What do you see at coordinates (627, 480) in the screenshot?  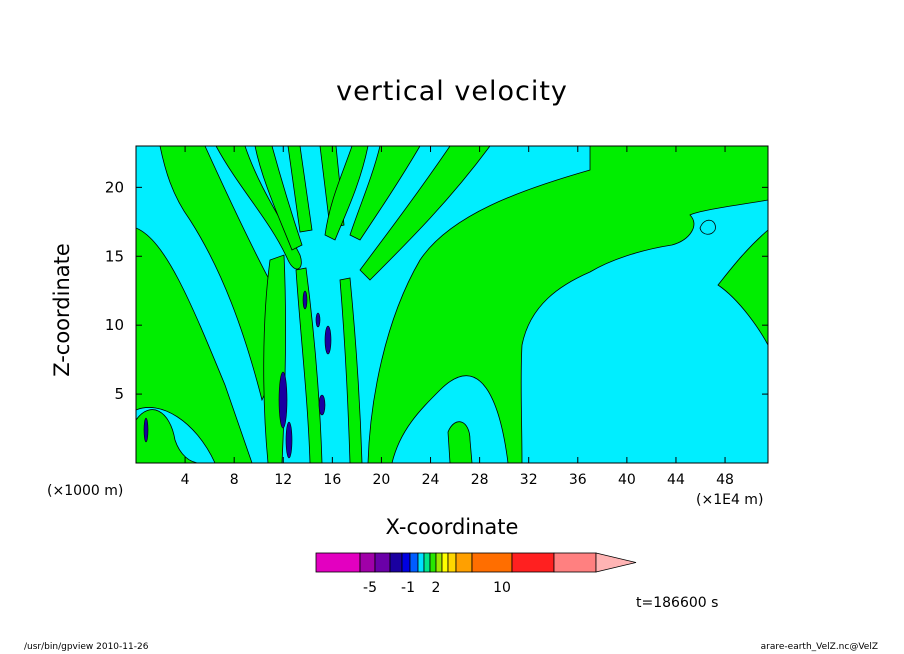 I see `x-tick-label: 40` at bounding box center [627, 480].